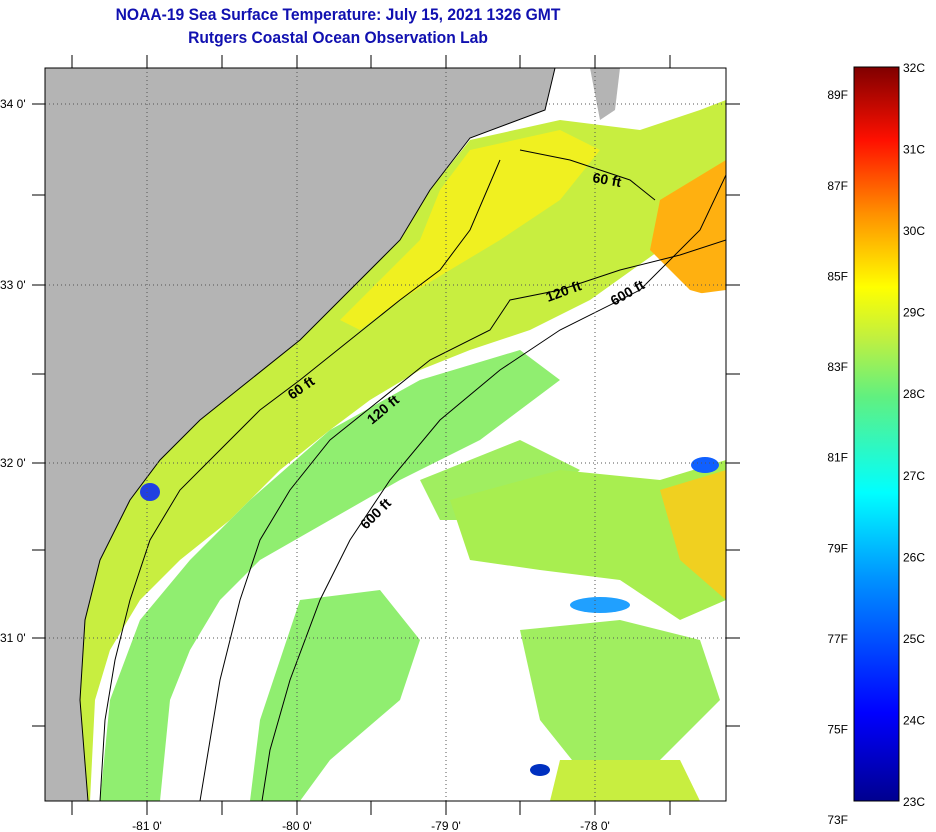 This screenshot has height=832, width=936. What do you see at coordinates (837, 730) in the screenshot?
I see `colorbar-f-label: 75F` at bounding box center [837, 730].